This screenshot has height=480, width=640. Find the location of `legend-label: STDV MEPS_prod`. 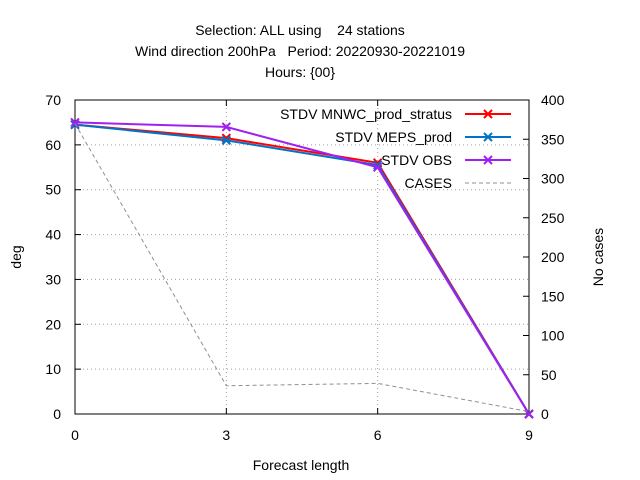

legend-label: STDV MEPS_prod is located at coordinates (393, 137).